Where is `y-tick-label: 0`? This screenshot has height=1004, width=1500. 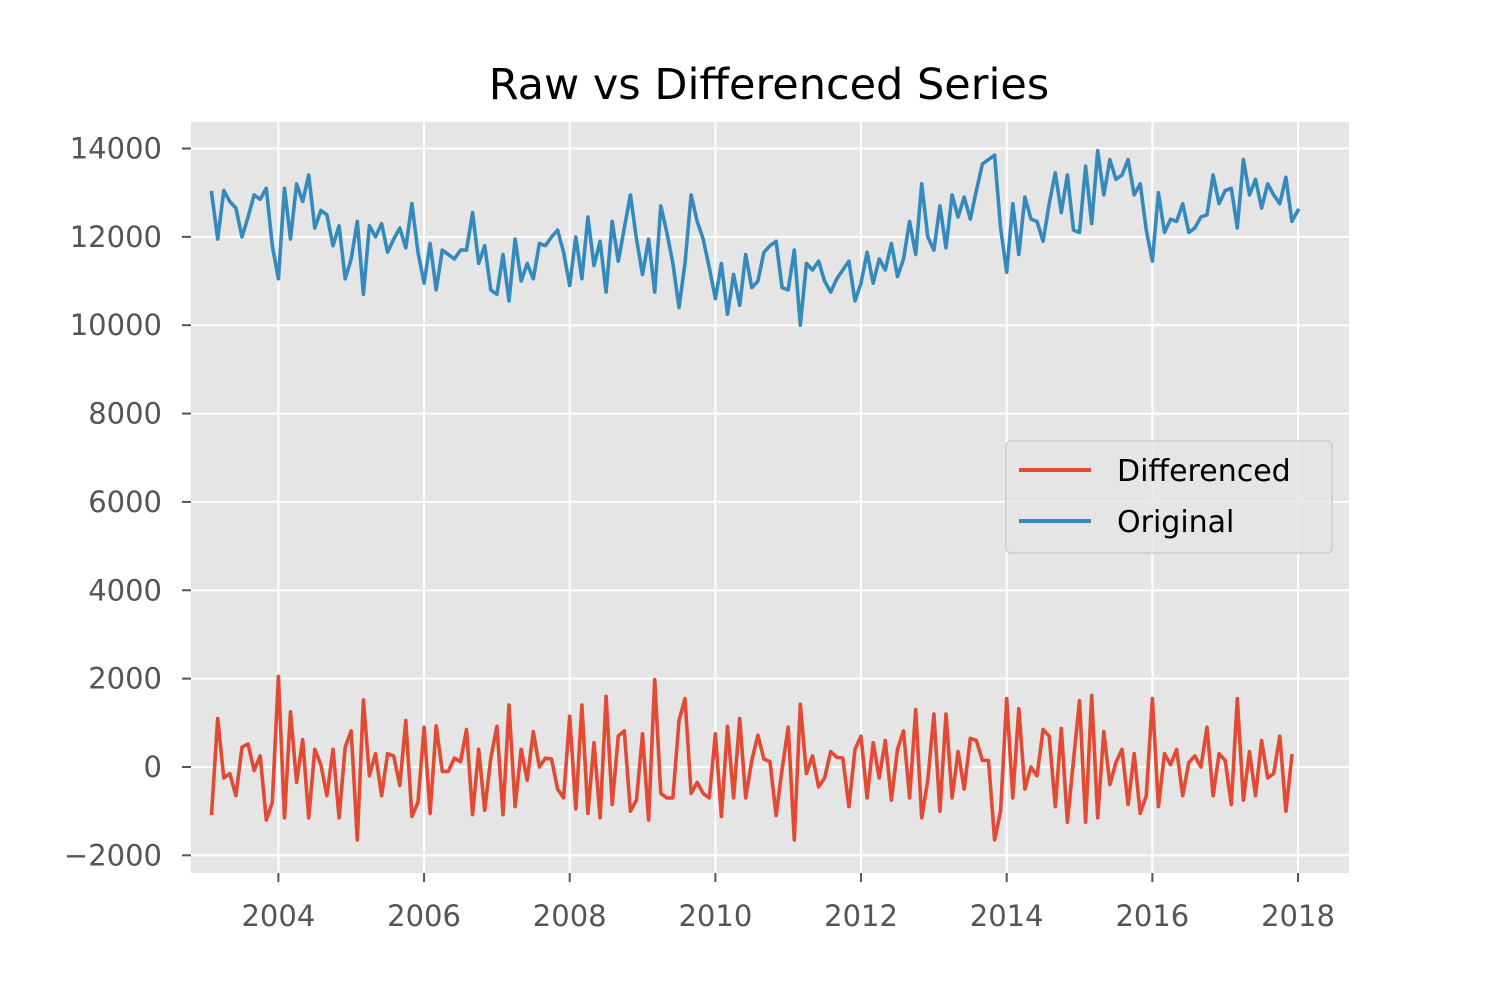
y-tick-label: 0 is located at coordinates (153, 767).